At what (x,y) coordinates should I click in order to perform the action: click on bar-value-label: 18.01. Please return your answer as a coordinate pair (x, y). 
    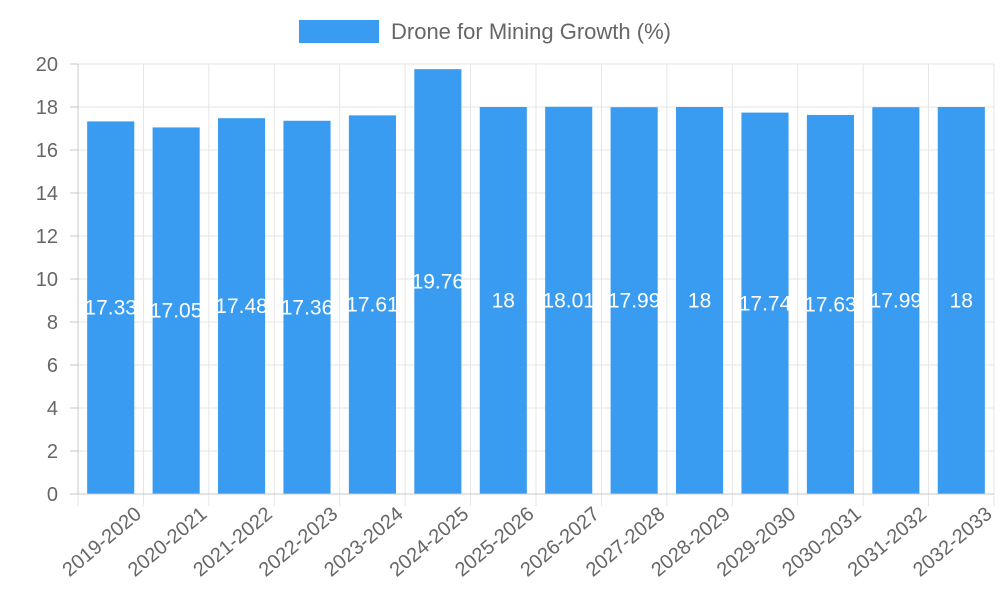
    Looking at the image, I should click on (568, 300).